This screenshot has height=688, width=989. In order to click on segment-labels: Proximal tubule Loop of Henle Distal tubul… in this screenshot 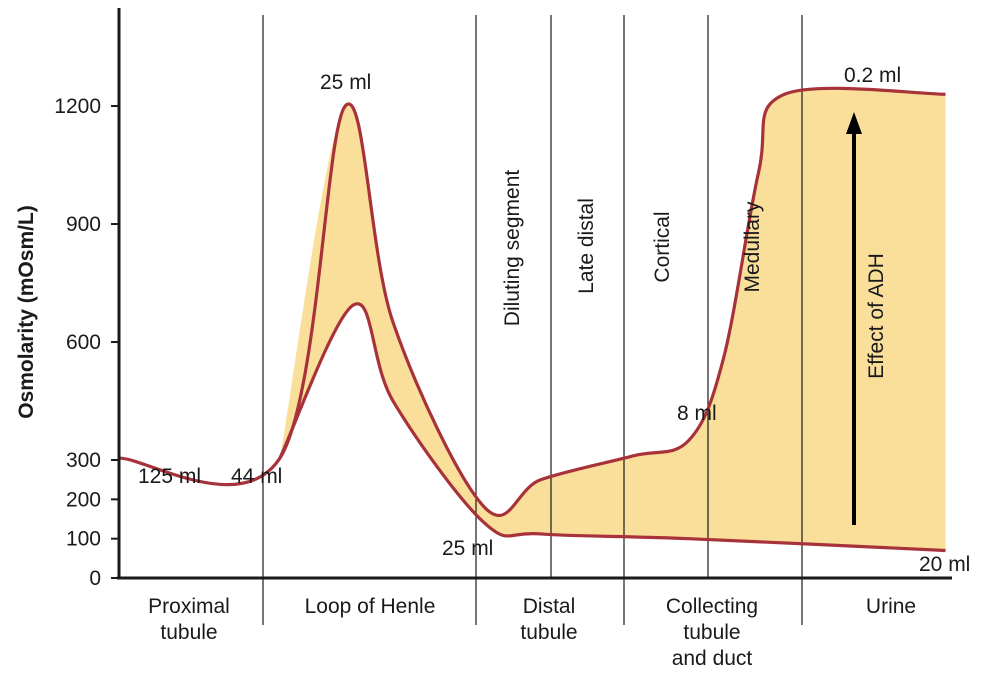, I will do `click(532, 632)`.